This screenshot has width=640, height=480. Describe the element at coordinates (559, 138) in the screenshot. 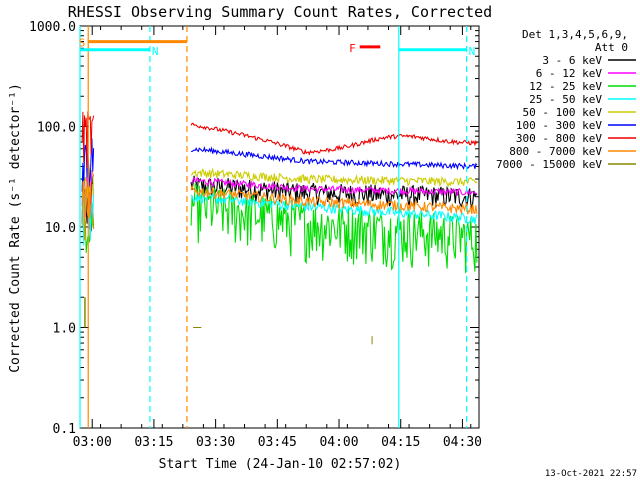

I see `legend-entry: 300 - 800 keV` at that location.